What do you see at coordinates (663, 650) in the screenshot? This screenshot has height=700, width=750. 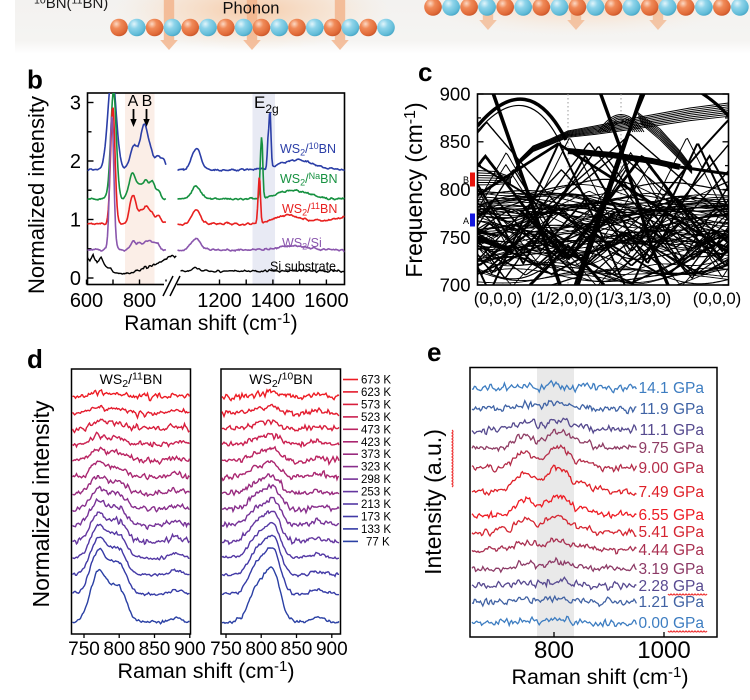 I see `svg-text: 1000` at bounding box center [663, 650].